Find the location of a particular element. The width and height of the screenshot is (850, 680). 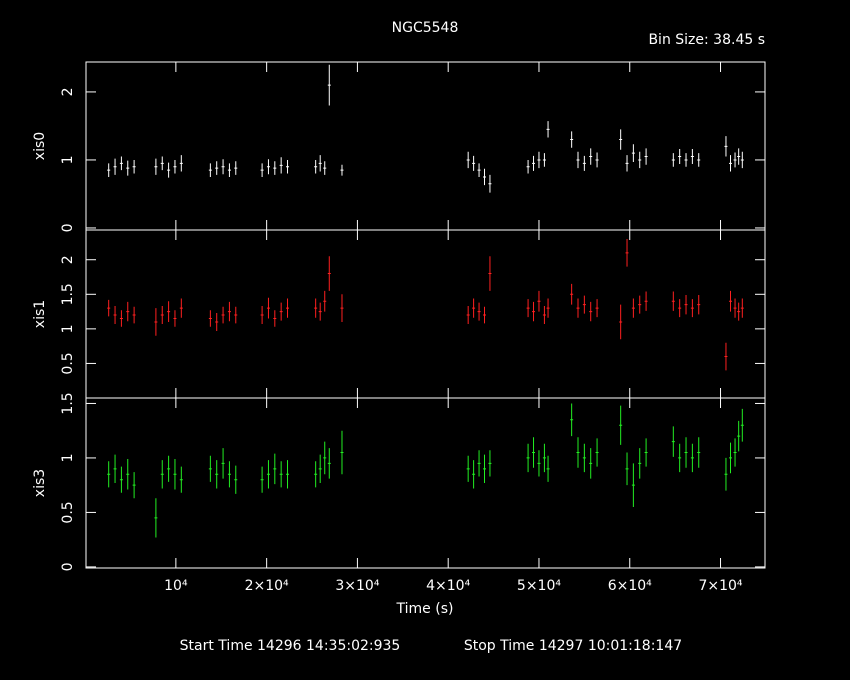

y-axis-label: xis3 is located at coordinates (40, 483).